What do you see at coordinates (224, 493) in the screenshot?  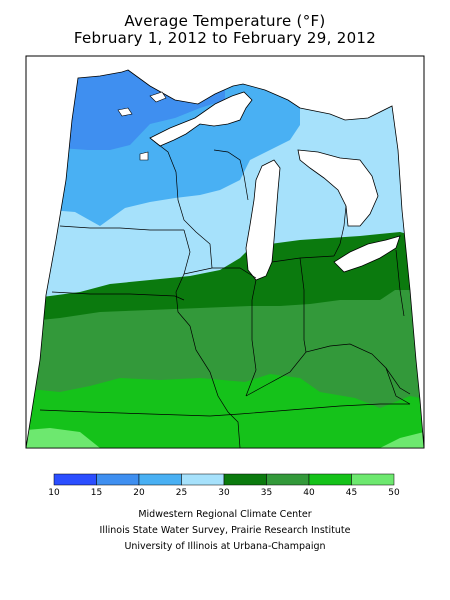 I see `legend-tick-label: 30` at bounding box center [224, 493].